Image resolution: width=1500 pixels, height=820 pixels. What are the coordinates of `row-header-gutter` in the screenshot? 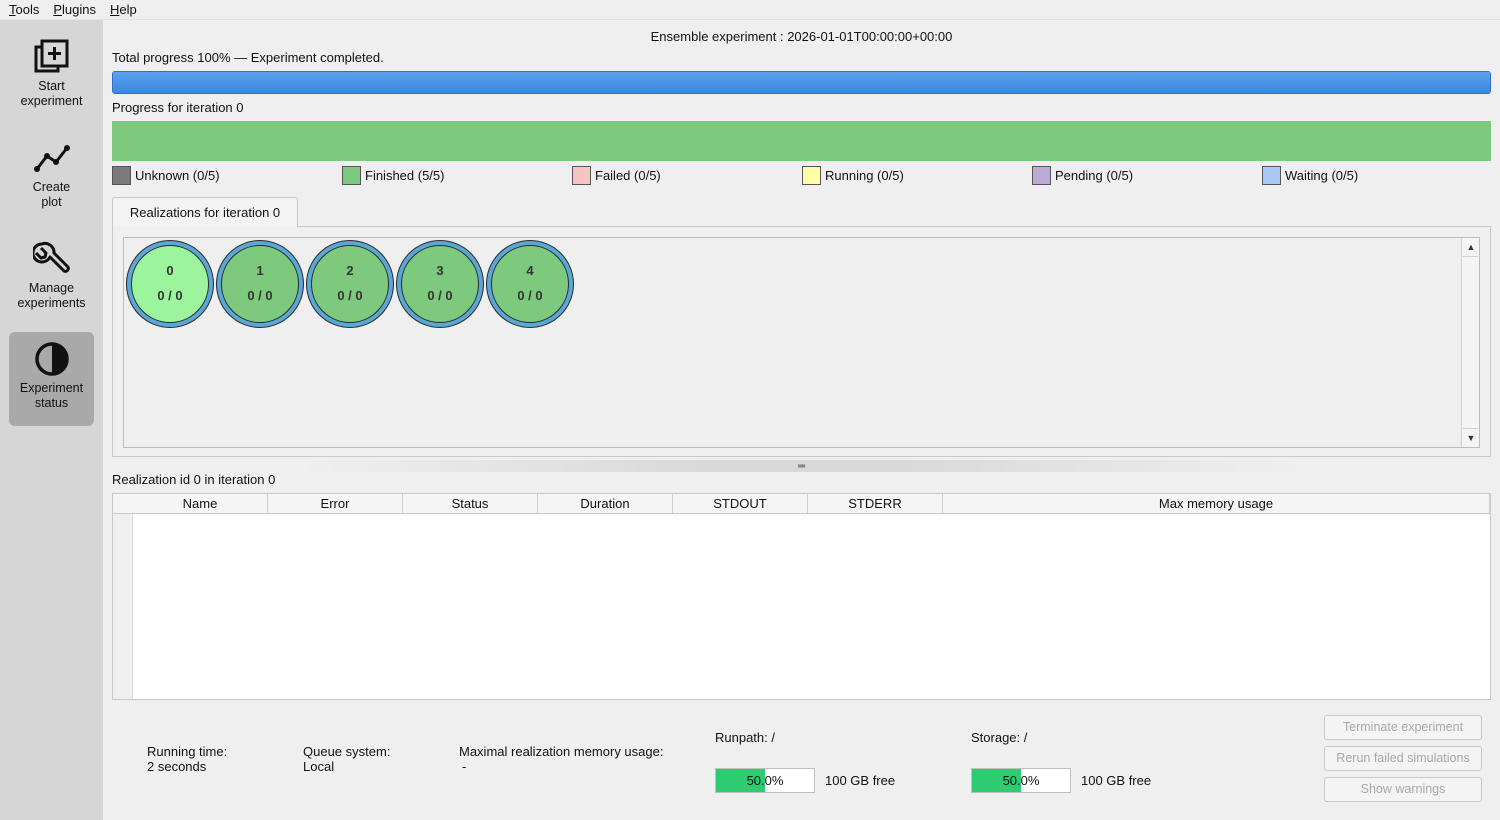 It's located at (123, 606).